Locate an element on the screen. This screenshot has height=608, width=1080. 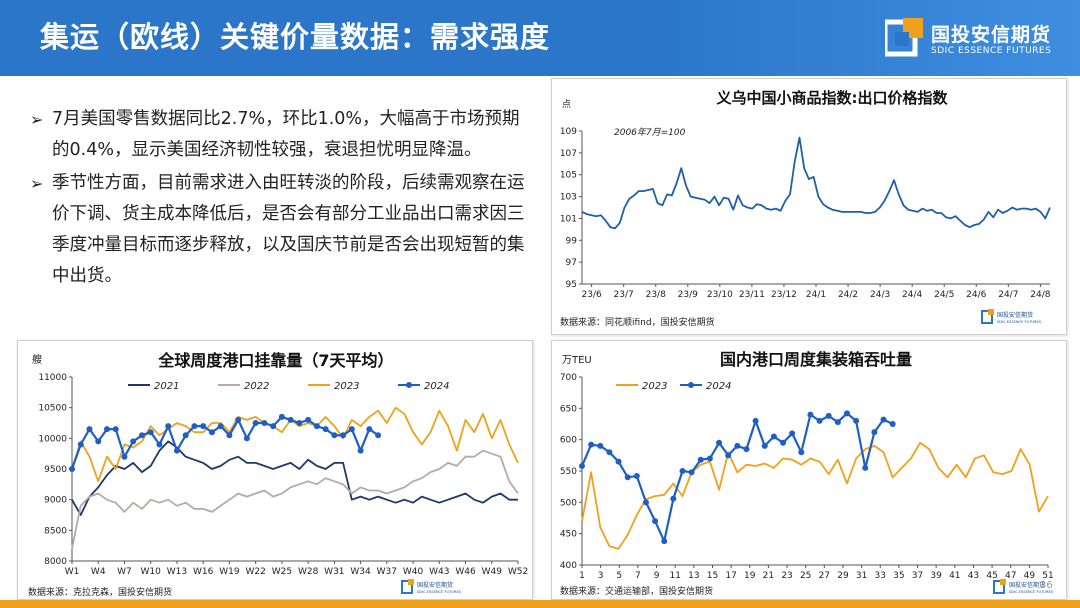
y-tick-label: 9000 is located at coordinates (55, 501).